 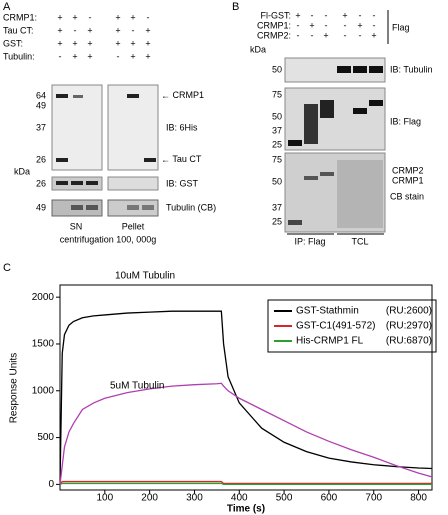 I want to click on x-tick-label: 800, so click(x=418, y=498).